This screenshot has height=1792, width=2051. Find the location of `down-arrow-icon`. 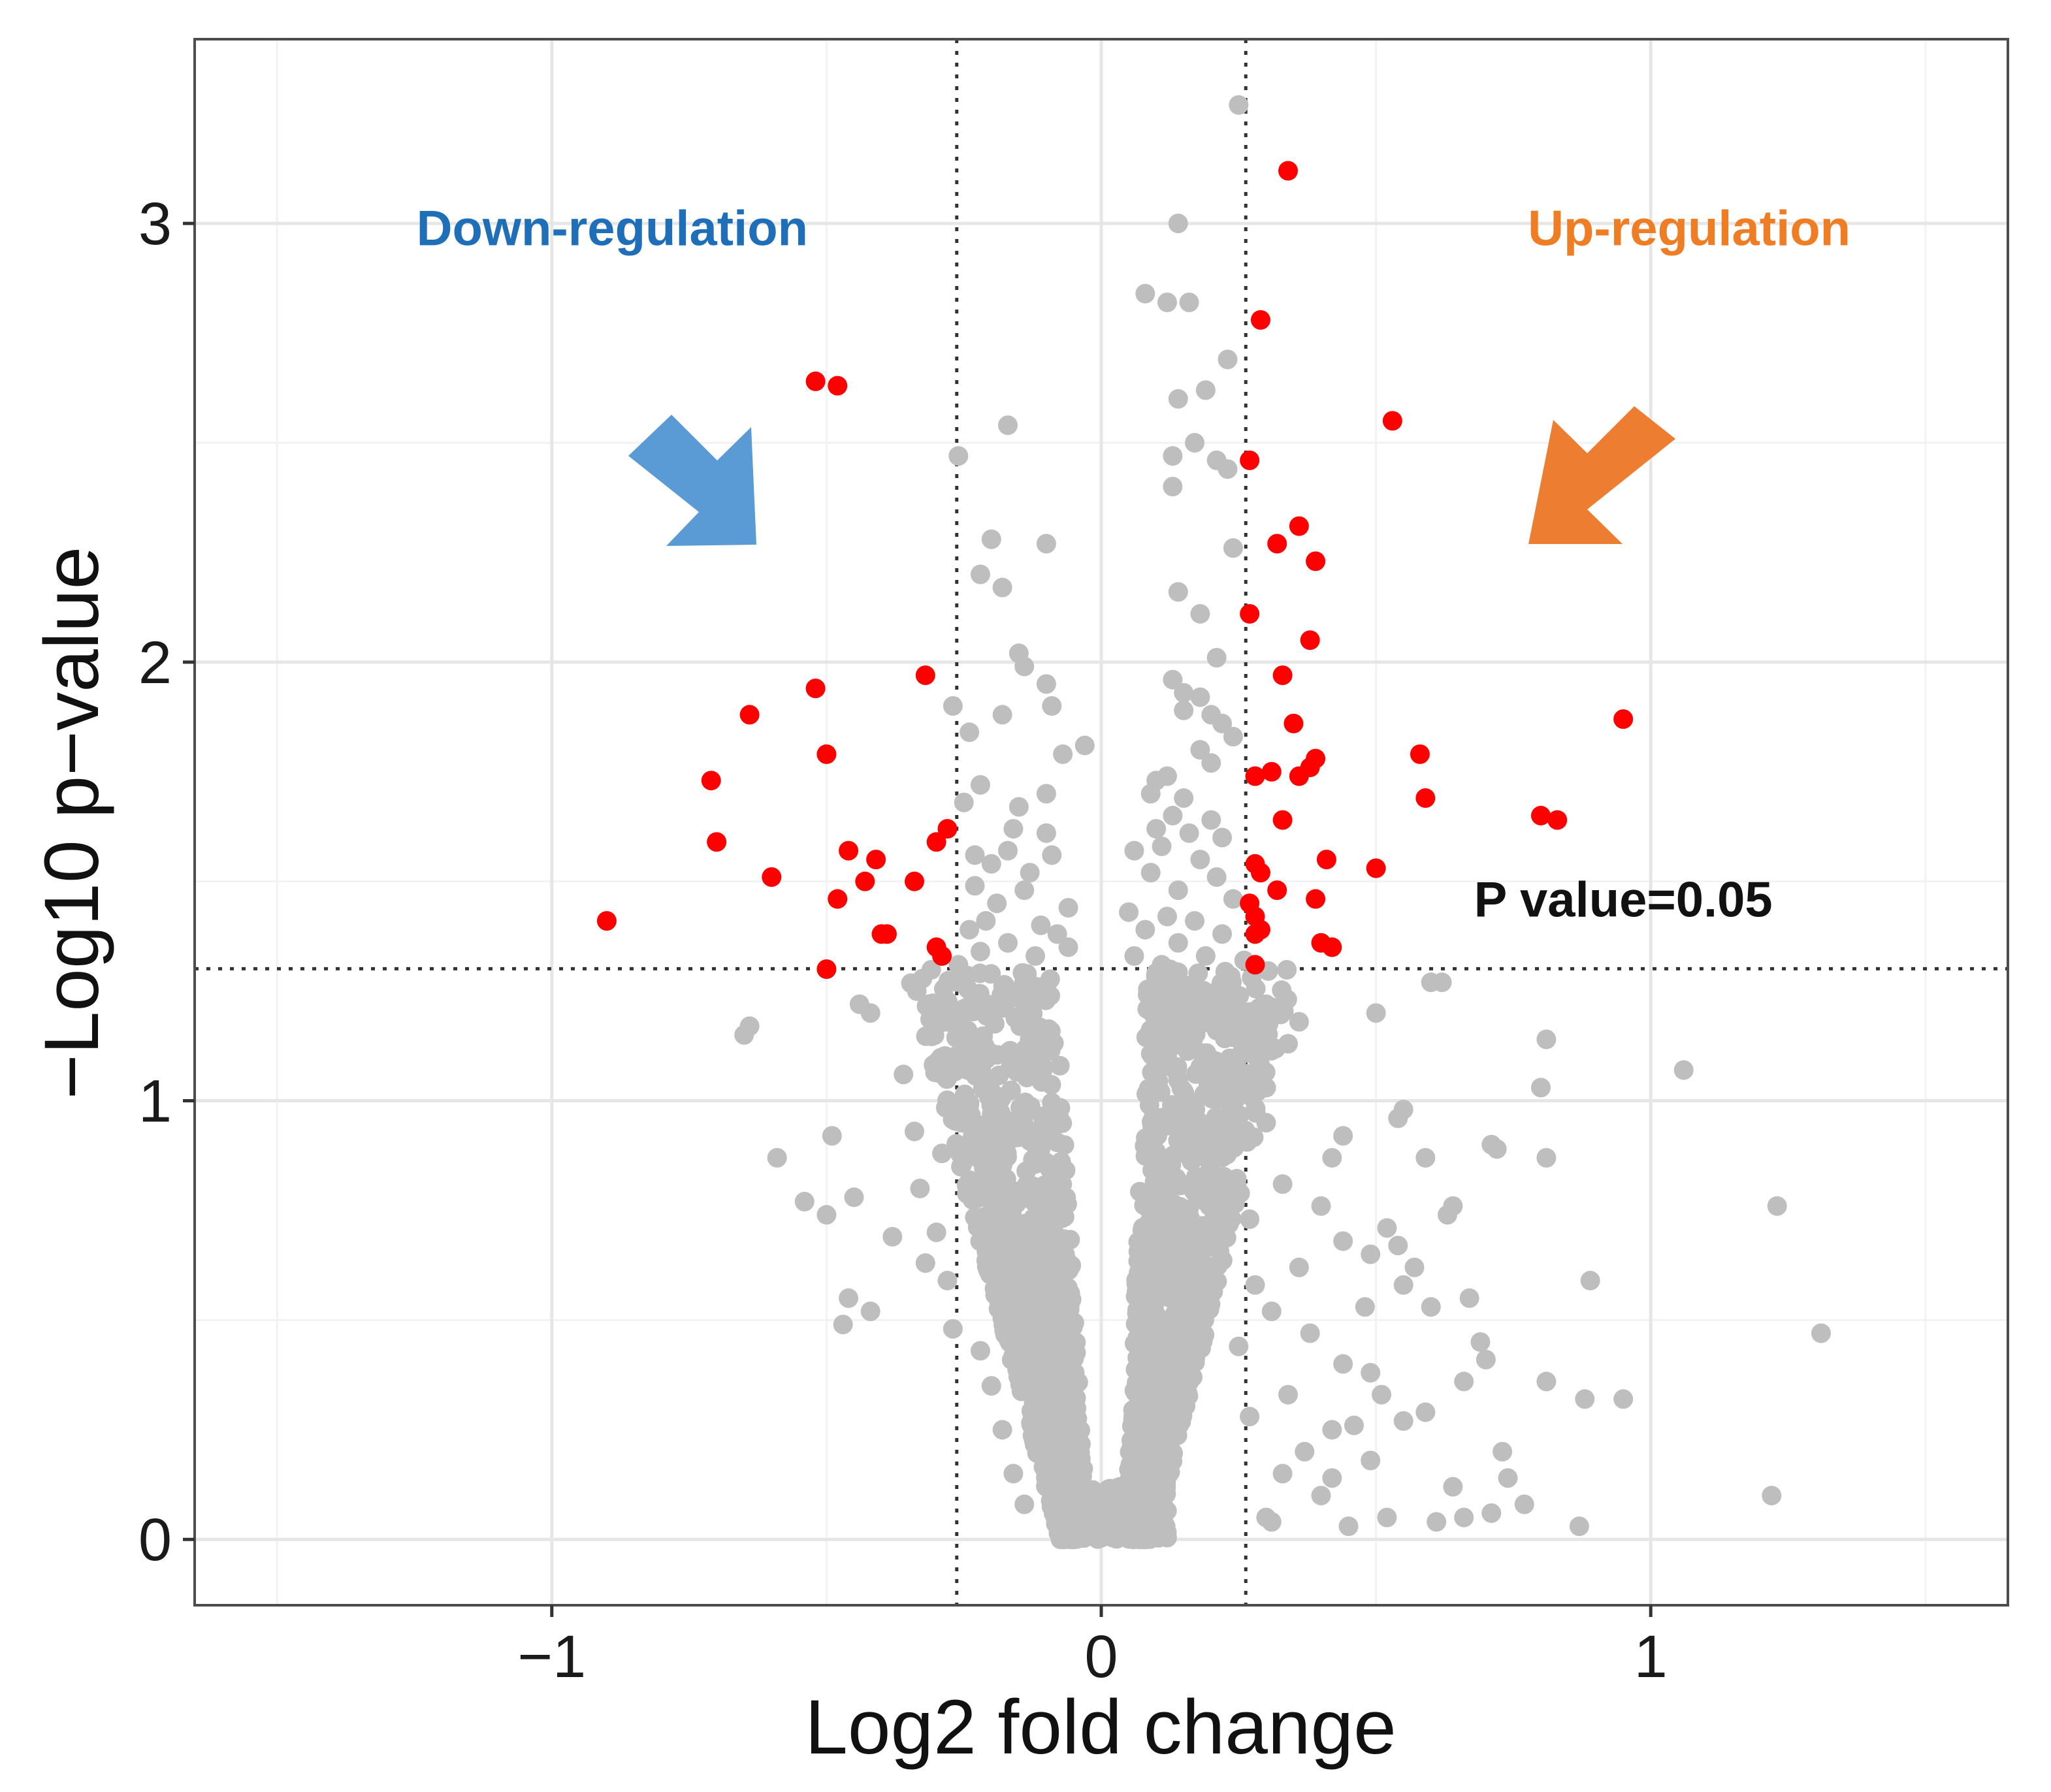

down-arrow-icon is located at coordinates (692, 480).